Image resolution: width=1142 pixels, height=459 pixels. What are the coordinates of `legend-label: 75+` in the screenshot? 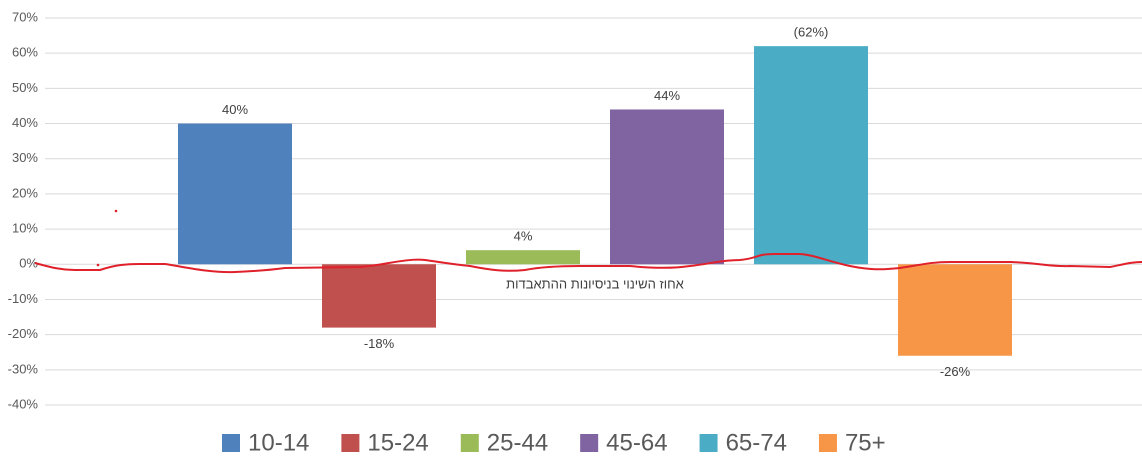 It's located at (865, 442).